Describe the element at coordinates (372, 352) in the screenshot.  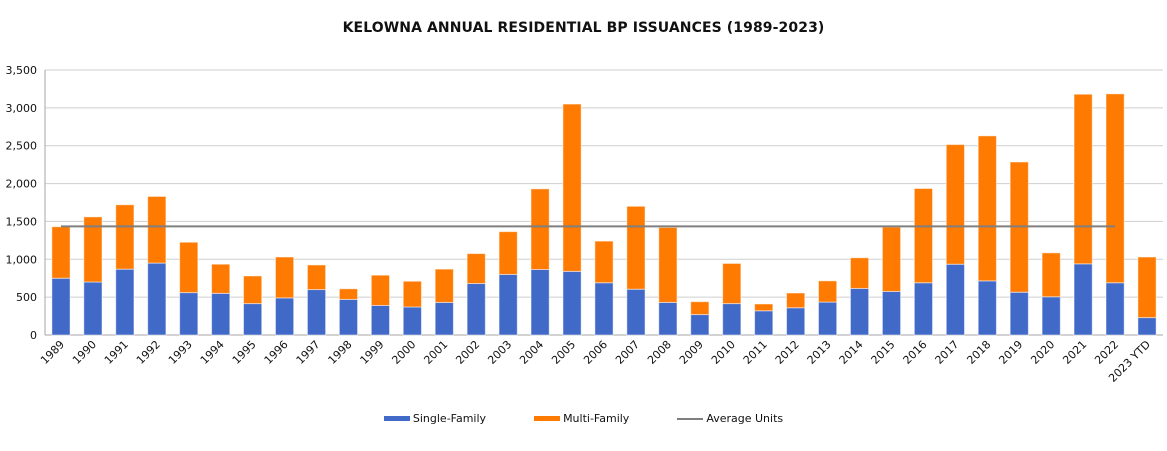
I see `x-tick-label: 1999` at that location.